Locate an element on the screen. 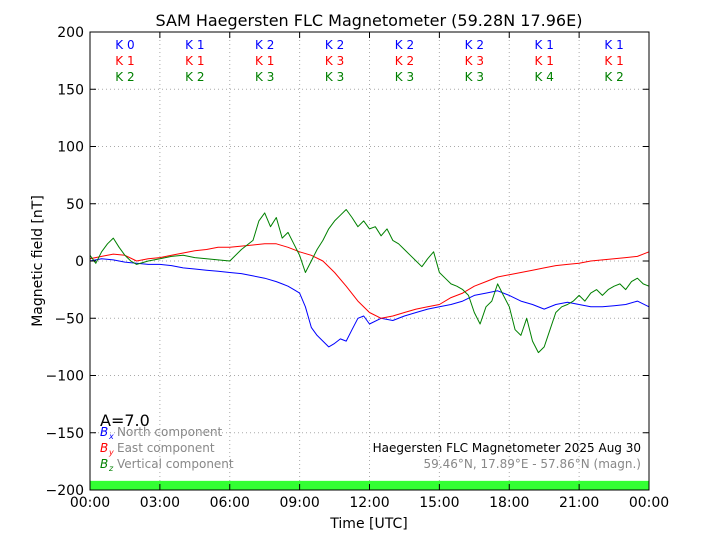 The image size is (720, 540). x-tick-label: 09:00 is located at coordinates (299, 503).